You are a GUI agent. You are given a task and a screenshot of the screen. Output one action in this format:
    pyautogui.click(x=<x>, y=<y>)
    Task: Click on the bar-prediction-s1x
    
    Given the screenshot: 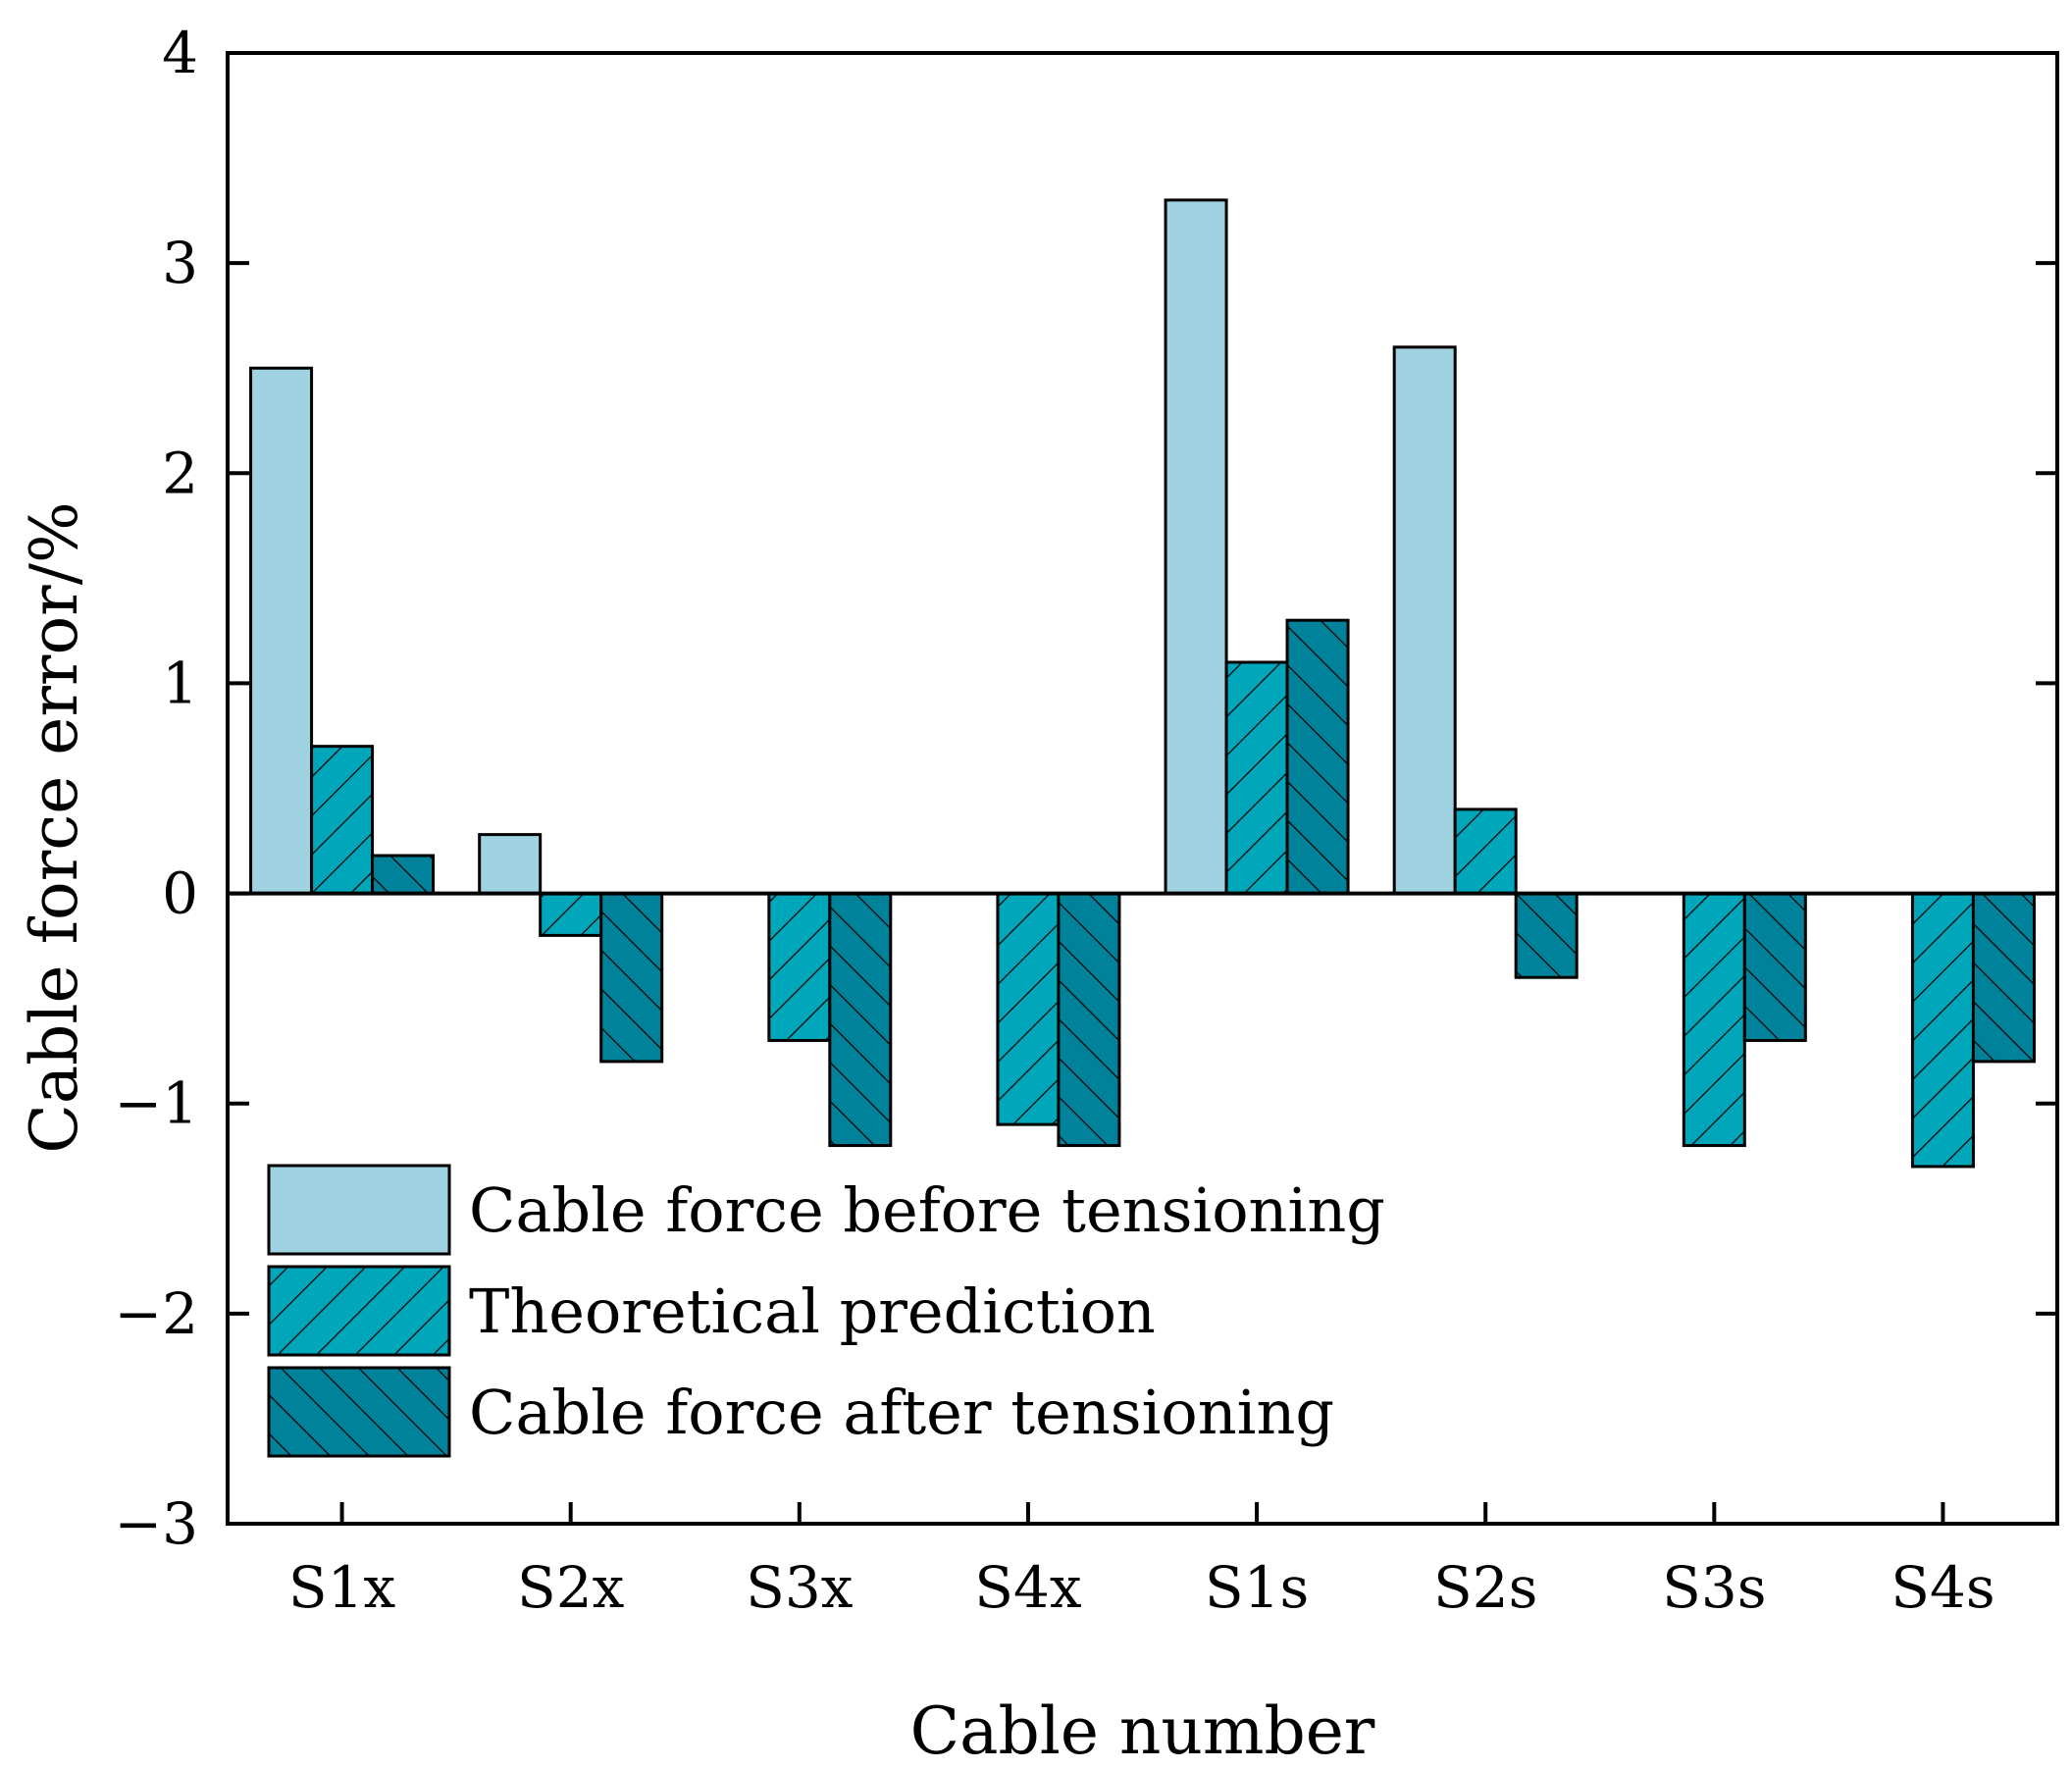 What is the action you would take?
    pyautogui.click(x=342, y=820)
    